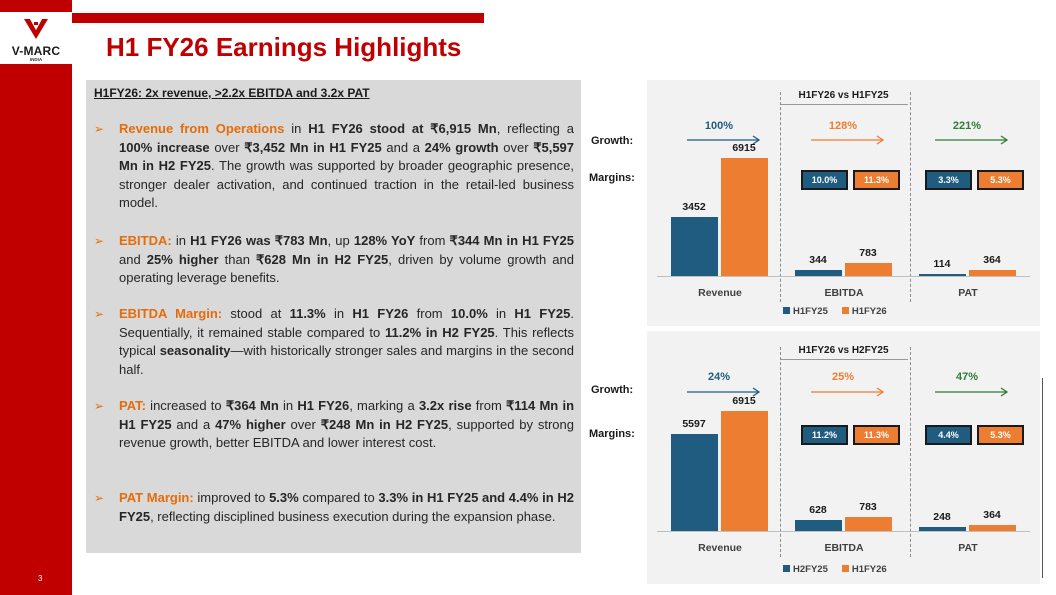 Image resolution: width=1056 pixels, height=595 pixels. Describe the element at coordinates (133, 259) in the screenshot. I see `bullet-segment: and` at that location.